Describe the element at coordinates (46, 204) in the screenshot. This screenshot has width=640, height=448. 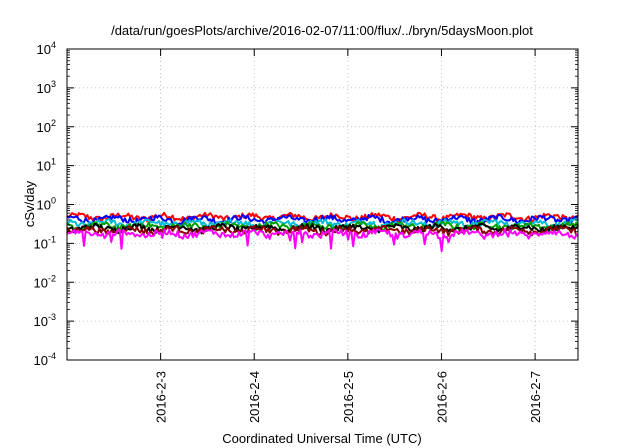
I see `y-tick-label: 10⁰` at that location.